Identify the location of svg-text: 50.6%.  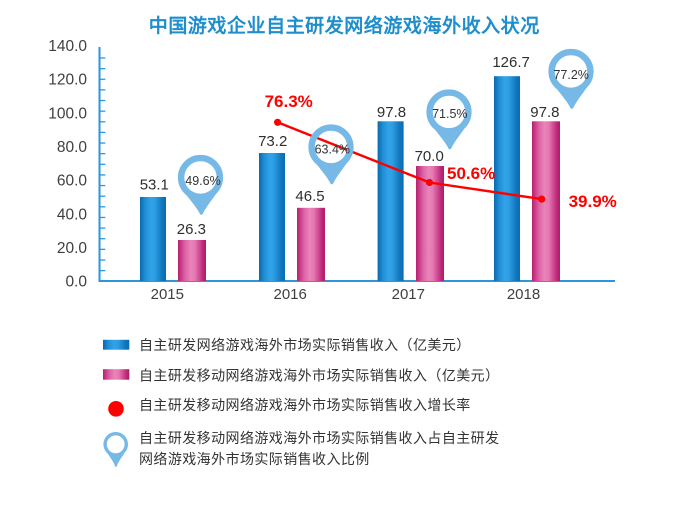
(471, 173).